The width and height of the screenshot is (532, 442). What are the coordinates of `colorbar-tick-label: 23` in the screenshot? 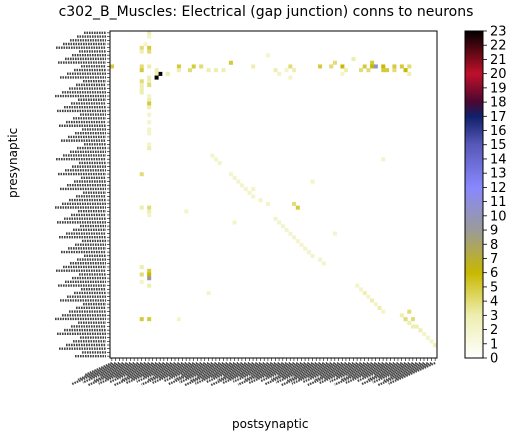 It's located at (498, 32).